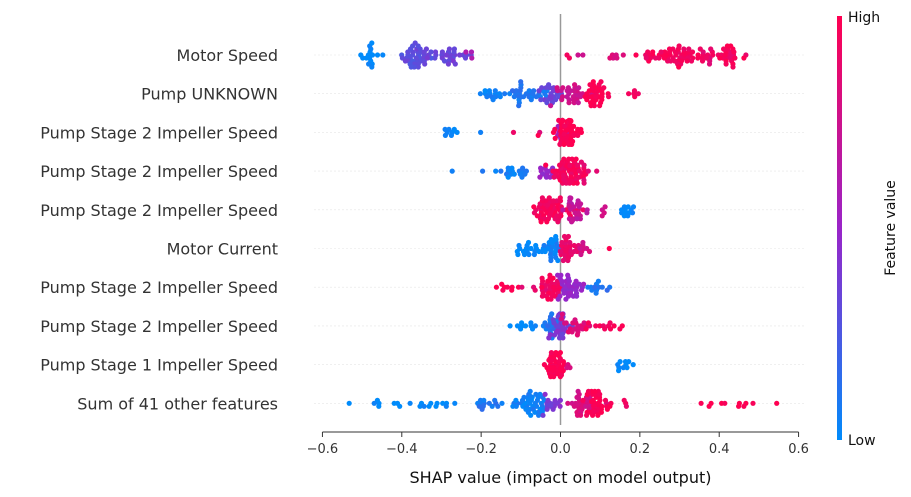 Image resolution: width=911 pixels, height=497 pixels. I want to click on feature-label: Pump Stage 1 Impeller Speed, so click(159, 365).